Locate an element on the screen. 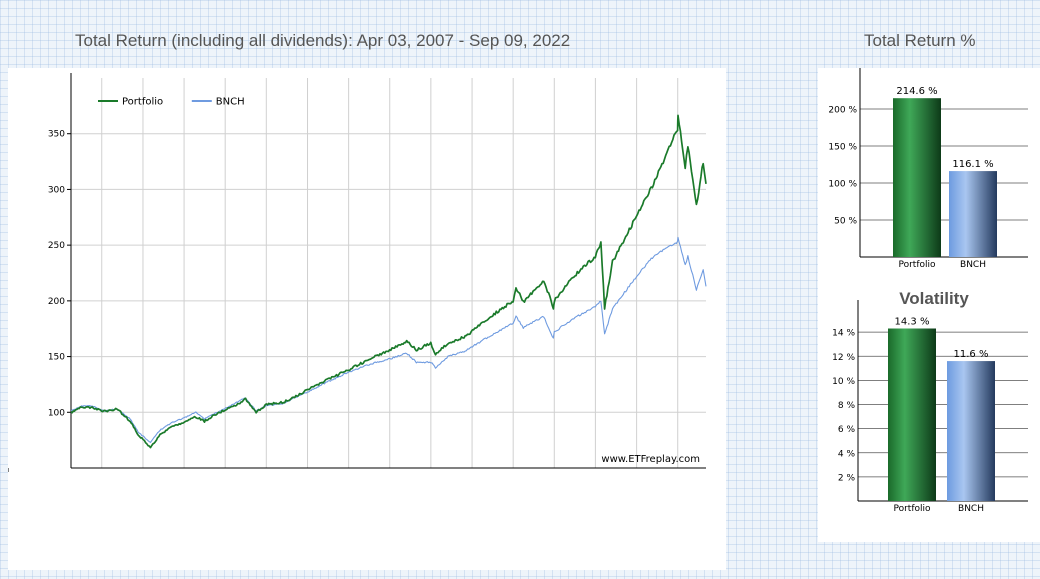  watermark: www.ETFreplay.com is located at coordinates (650, 459).